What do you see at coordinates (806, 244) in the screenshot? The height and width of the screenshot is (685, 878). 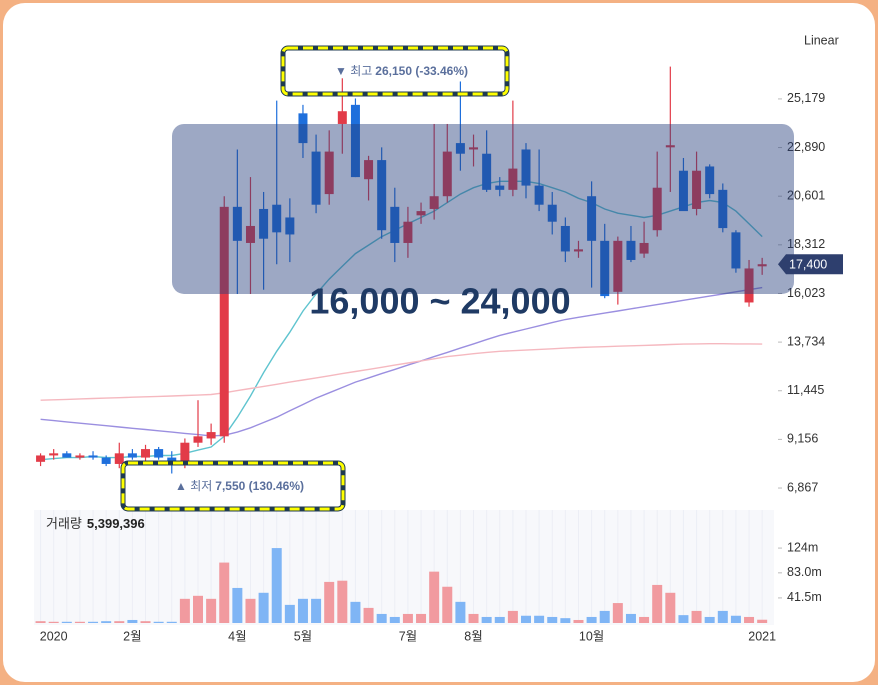 I see `y-tick-label: 18,312` at bounding box center [806, 244].